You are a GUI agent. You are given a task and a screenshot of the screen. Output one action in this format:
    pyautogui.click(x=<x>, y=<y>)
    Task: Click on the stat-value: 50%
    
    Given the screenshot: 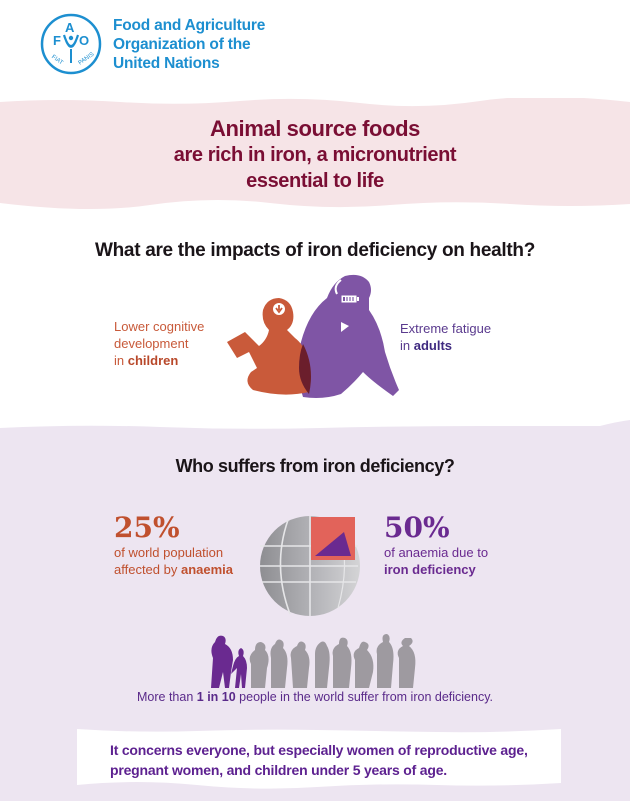 What is the action you would take?
    pyautogui.click(x=417, y=527)
    